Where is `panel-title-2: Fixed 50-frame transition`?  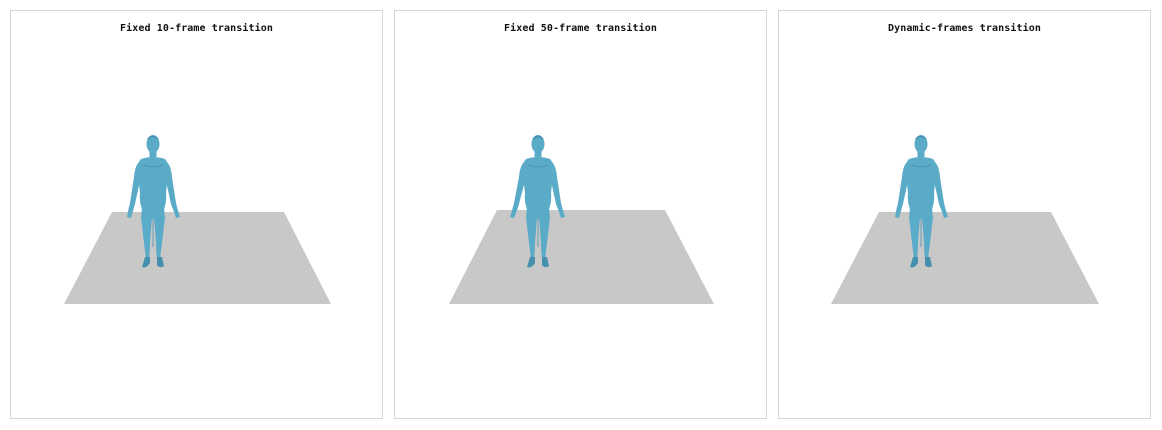 panel-title-2: Fixed 50-frame transition is located at coordinates (580, 28).